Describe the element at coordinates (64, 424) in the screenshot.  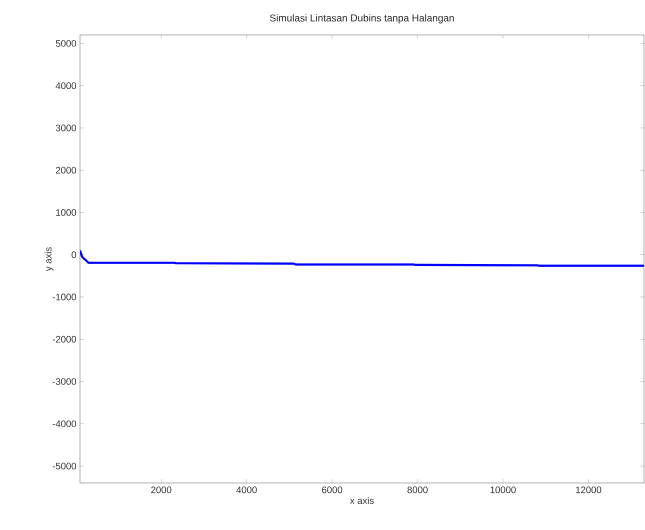
I see `y-tick-label: -4000` at that location.